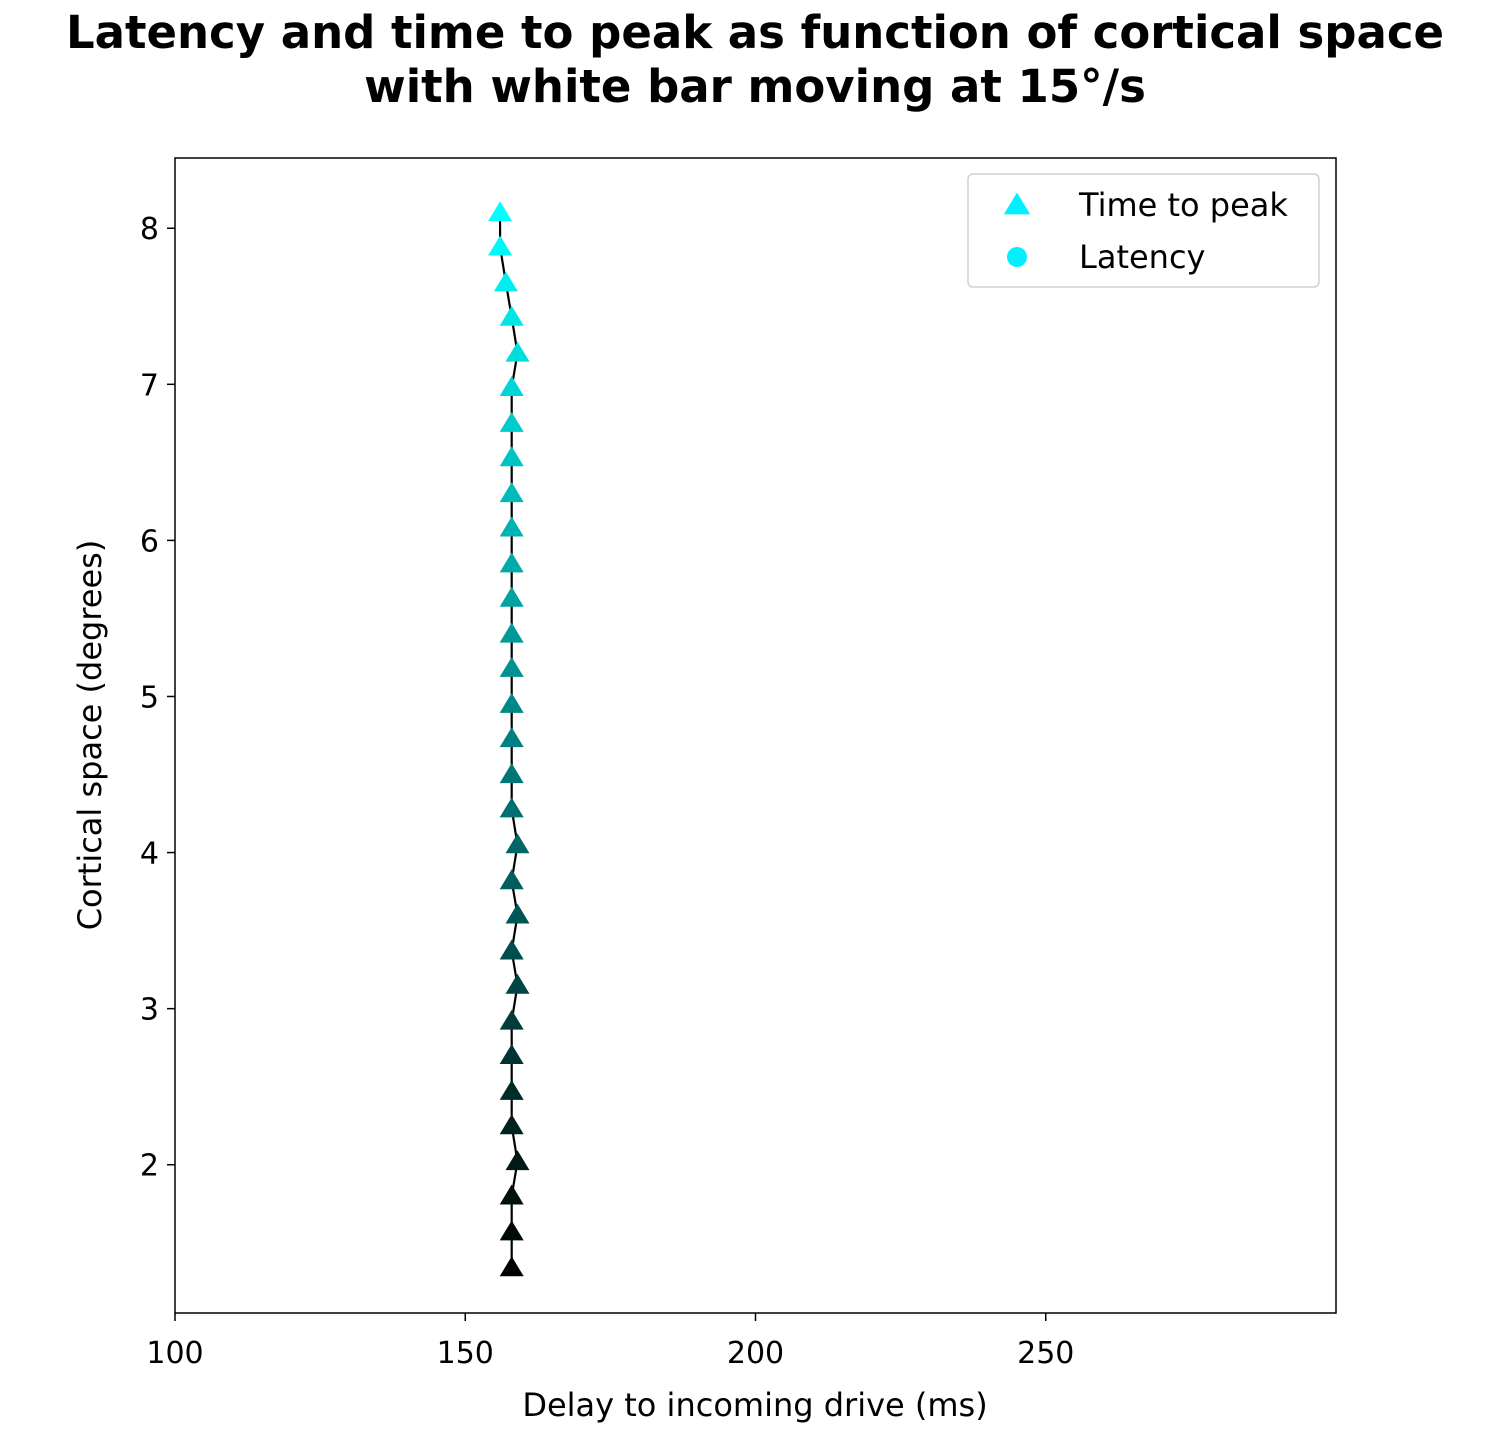 Image resolution: width=1510 pixels, height=1432 pixels. Describe the element at coordinates (149, 385) in the screenshot. I see `y-tick-label: 7` at that location.